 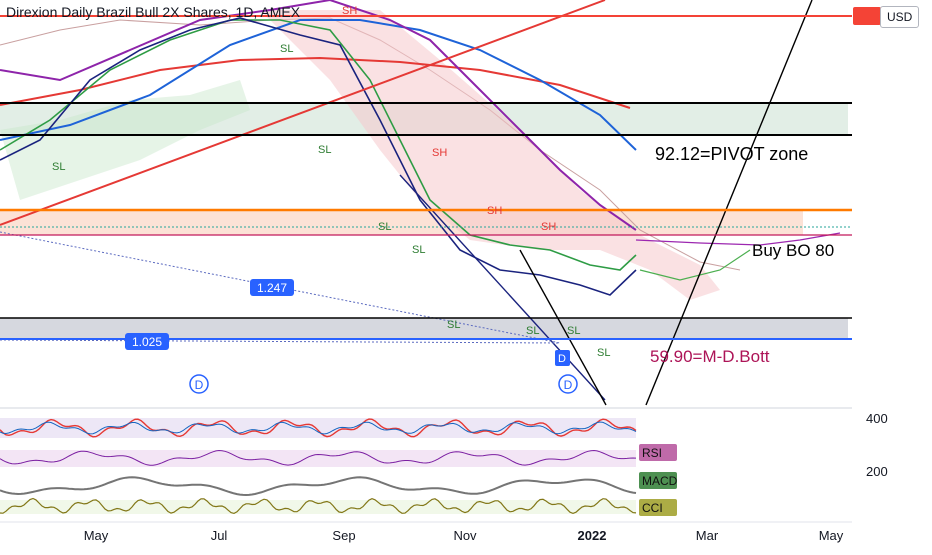 I want to click on pivot-zone-label: 92.12=PIVOT zone, so click(x=731, y=154).